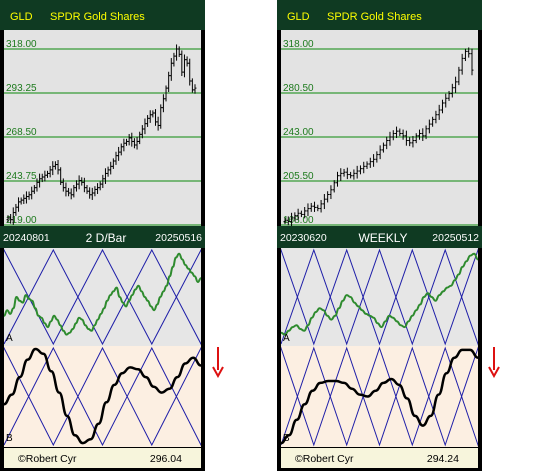 This screenshot has height=471, width=552. What do you see at coordinates (455, 238) in the screenshot?
I see `end-date: 20250512` at bounding box center [455, 238].